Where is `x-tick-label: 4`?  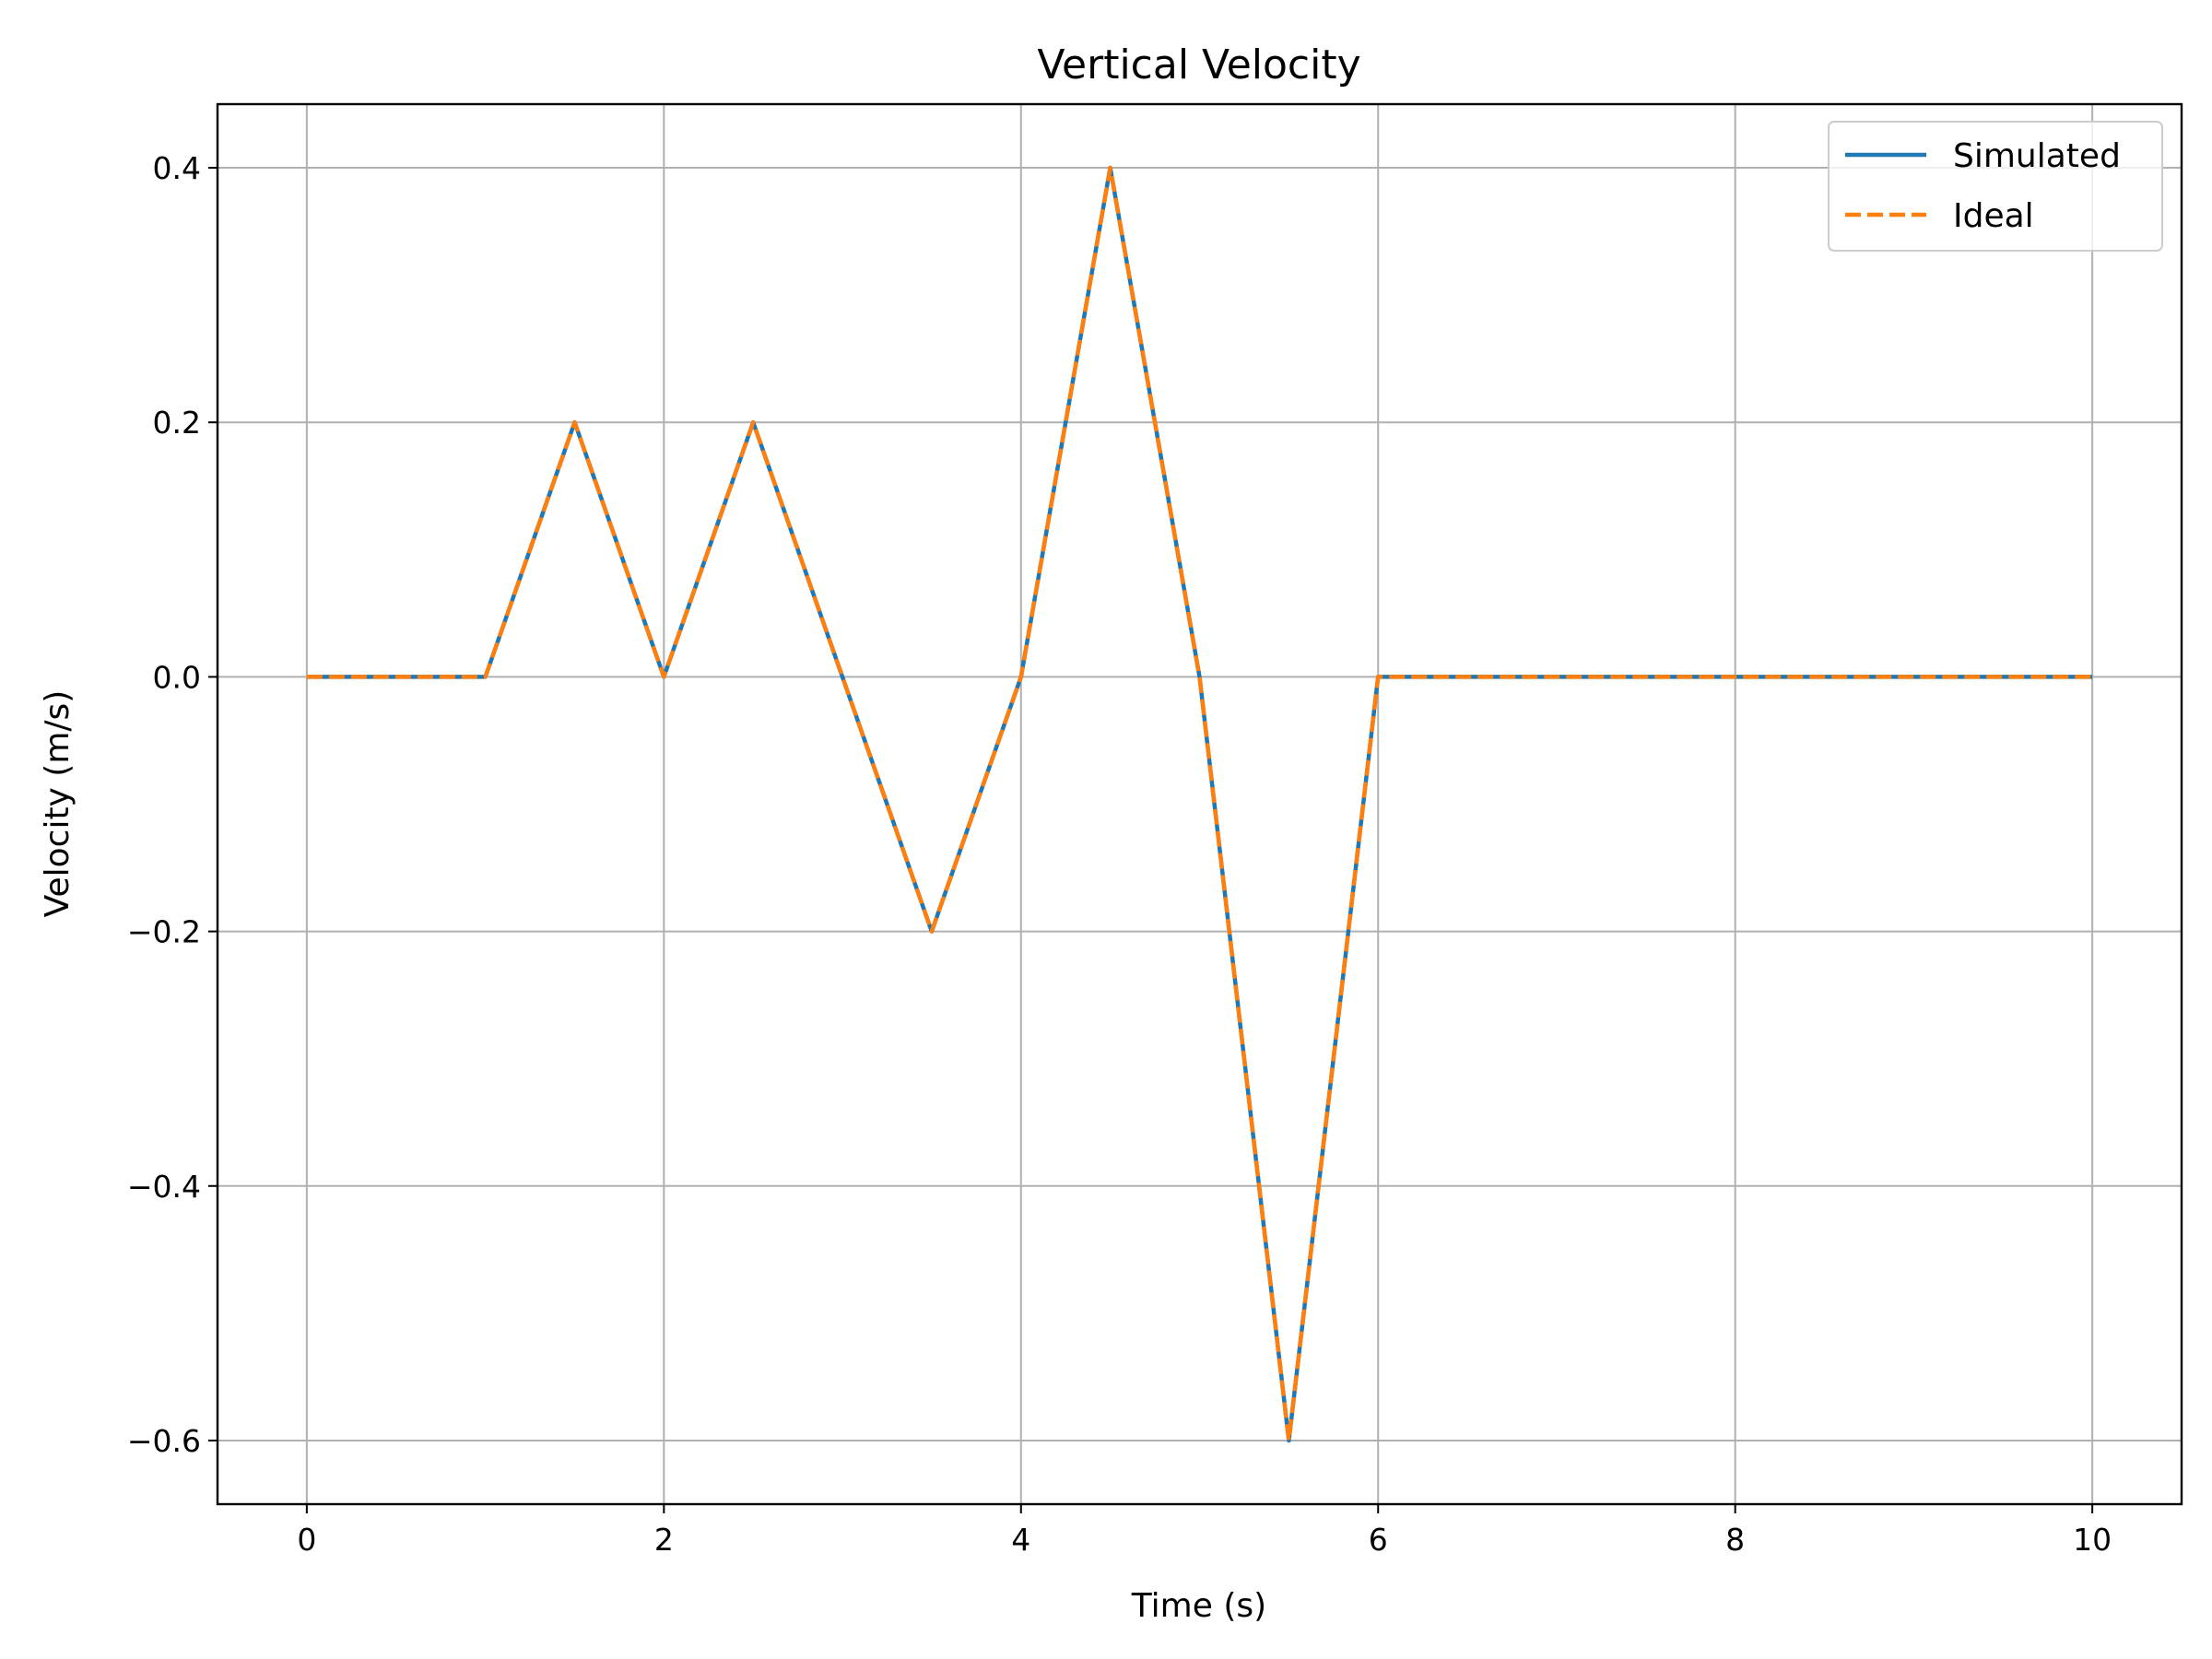
x-tick-label: 4 is located at coordinates (1020, 1540).